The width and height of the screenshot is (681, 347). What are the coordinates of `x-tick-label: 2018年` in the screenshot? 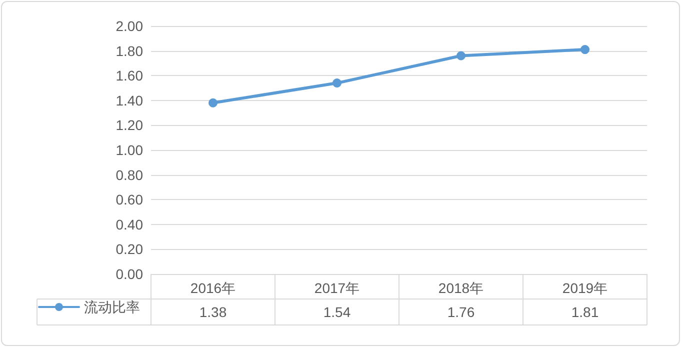 It's located at (461, 288).